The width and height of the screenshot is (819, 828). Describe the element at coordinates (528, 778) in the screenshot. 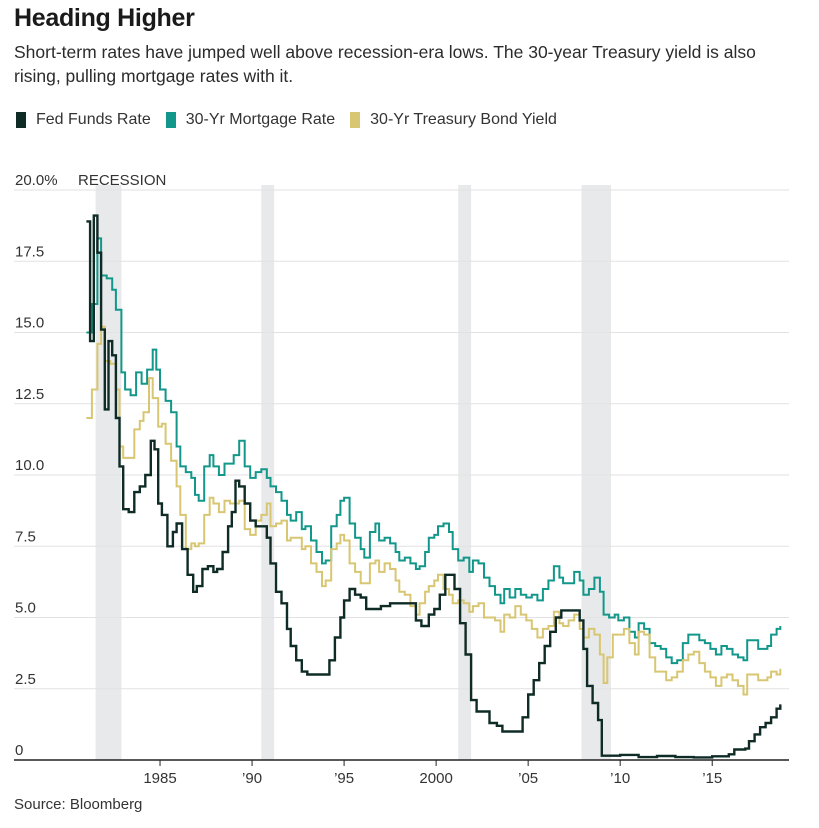

I see `x-tick-label: ’05` at that location.